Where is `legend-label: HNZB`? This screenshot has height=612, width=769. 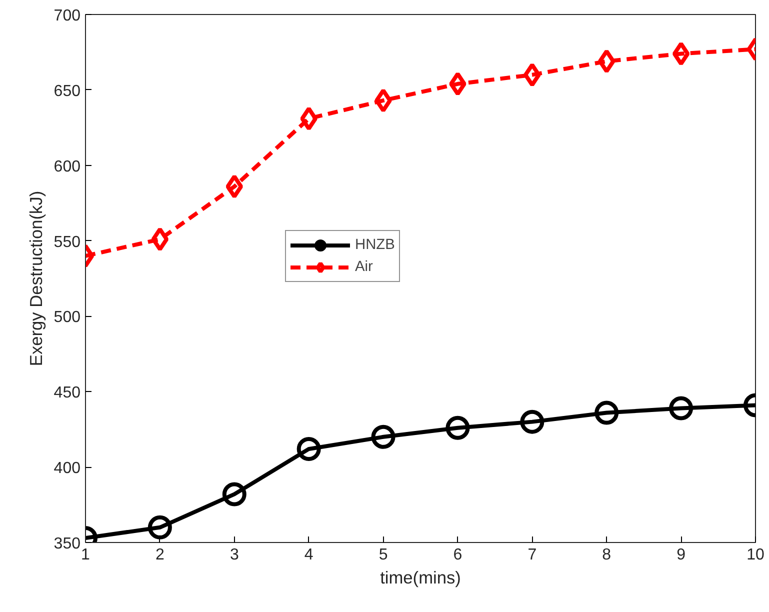
legend-label: HNZB is located at coordinates (375, 245).